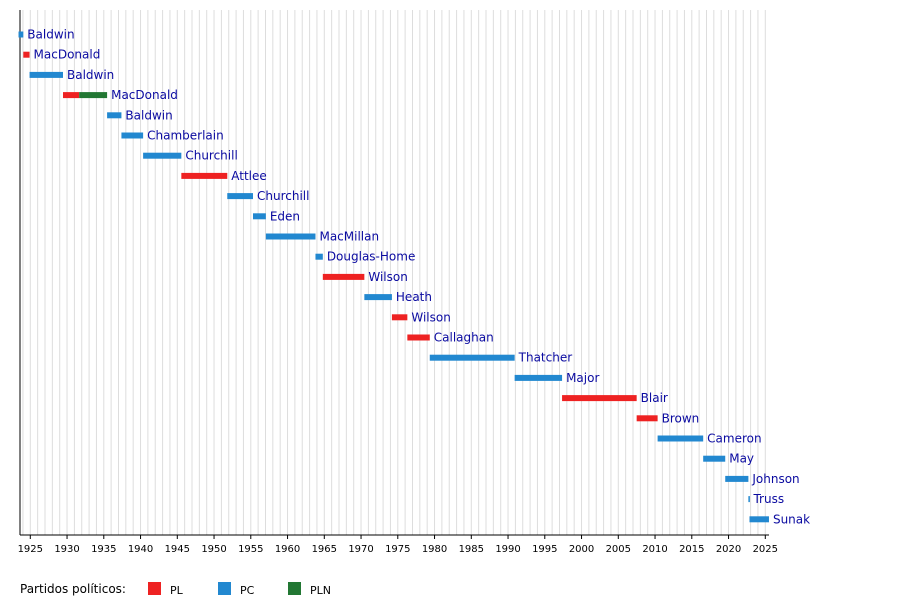 This screenshot has width=900, height=615. I want to click on pm-name-label: Cameron, so click(734, 439).